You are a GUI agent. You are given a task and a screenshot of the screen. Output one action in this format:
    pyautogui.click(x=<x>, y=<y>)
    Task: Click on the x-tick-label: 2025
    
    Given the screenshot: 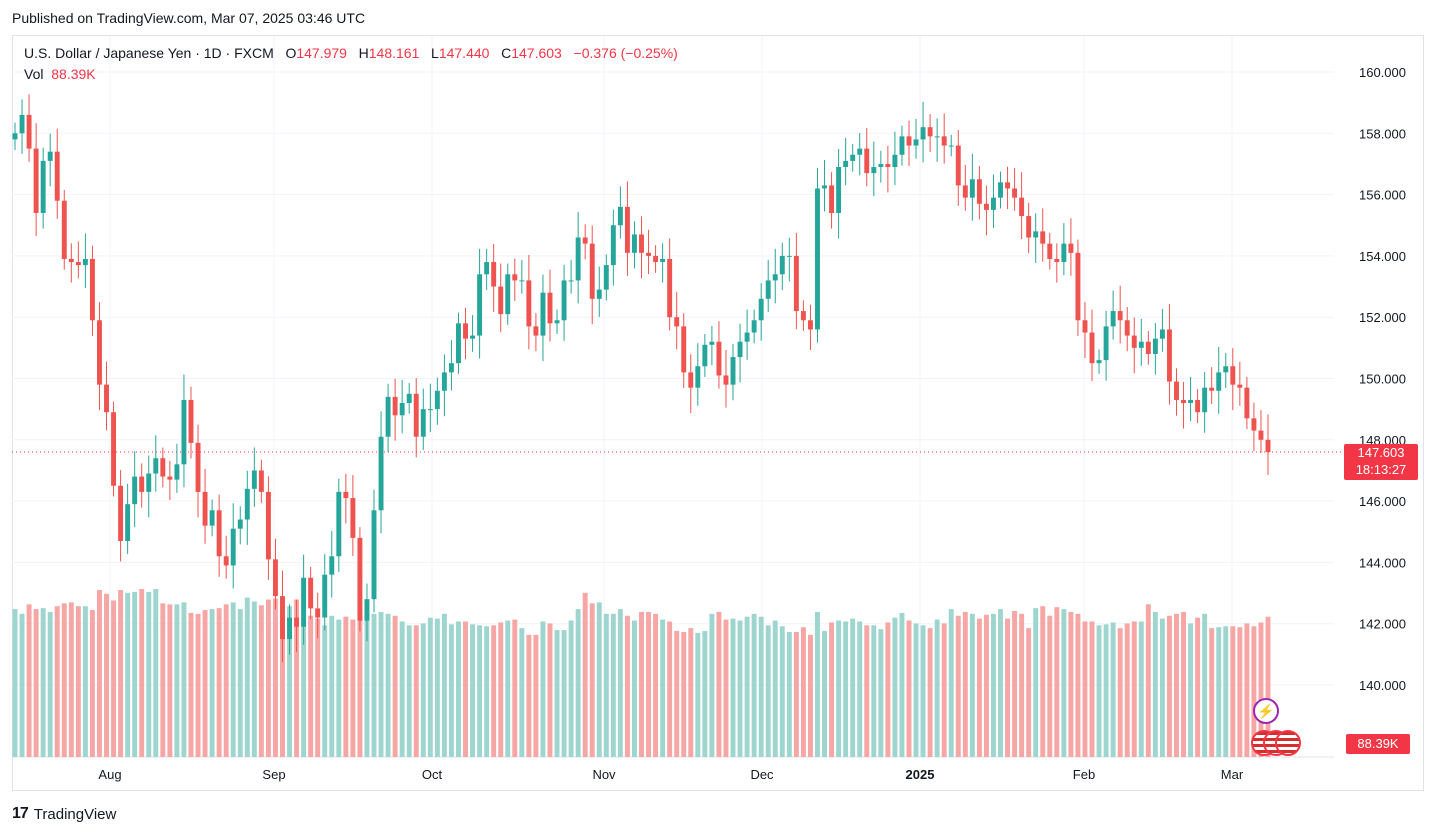 What is the action you would take?
    pyautogui.click(x=920, y=774)
    